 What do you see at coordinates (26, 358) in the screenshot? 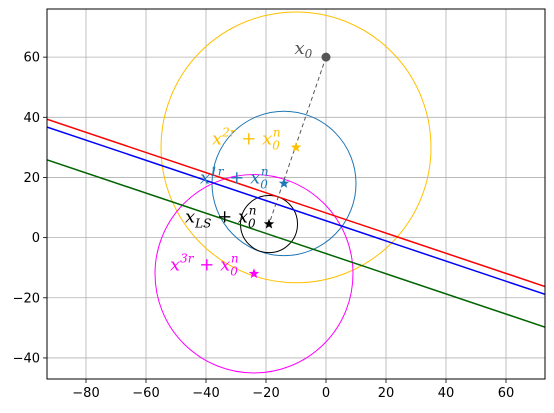
I see `y-tick-label: −40` at bounding box center [26, 358].